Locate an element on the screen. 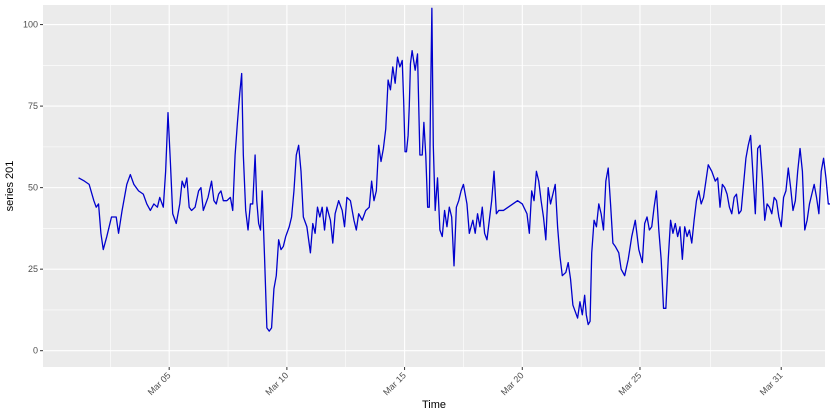 The width and height of the screenshot is (830, 415). y-axis-title: series 201 is located at coordinates (10, 186).